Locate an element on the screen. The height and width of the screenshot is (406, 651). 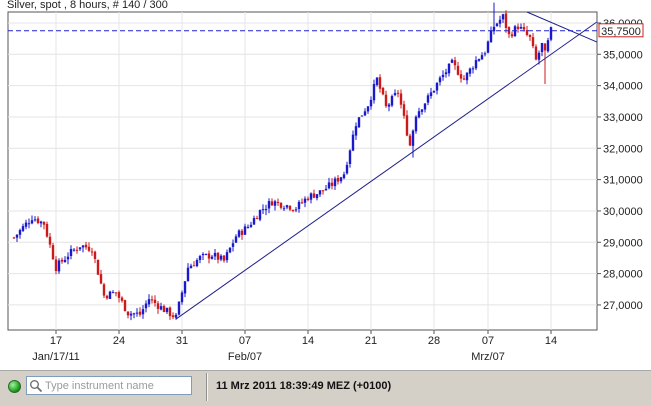
search-icon is located at coordinates (36, 386).